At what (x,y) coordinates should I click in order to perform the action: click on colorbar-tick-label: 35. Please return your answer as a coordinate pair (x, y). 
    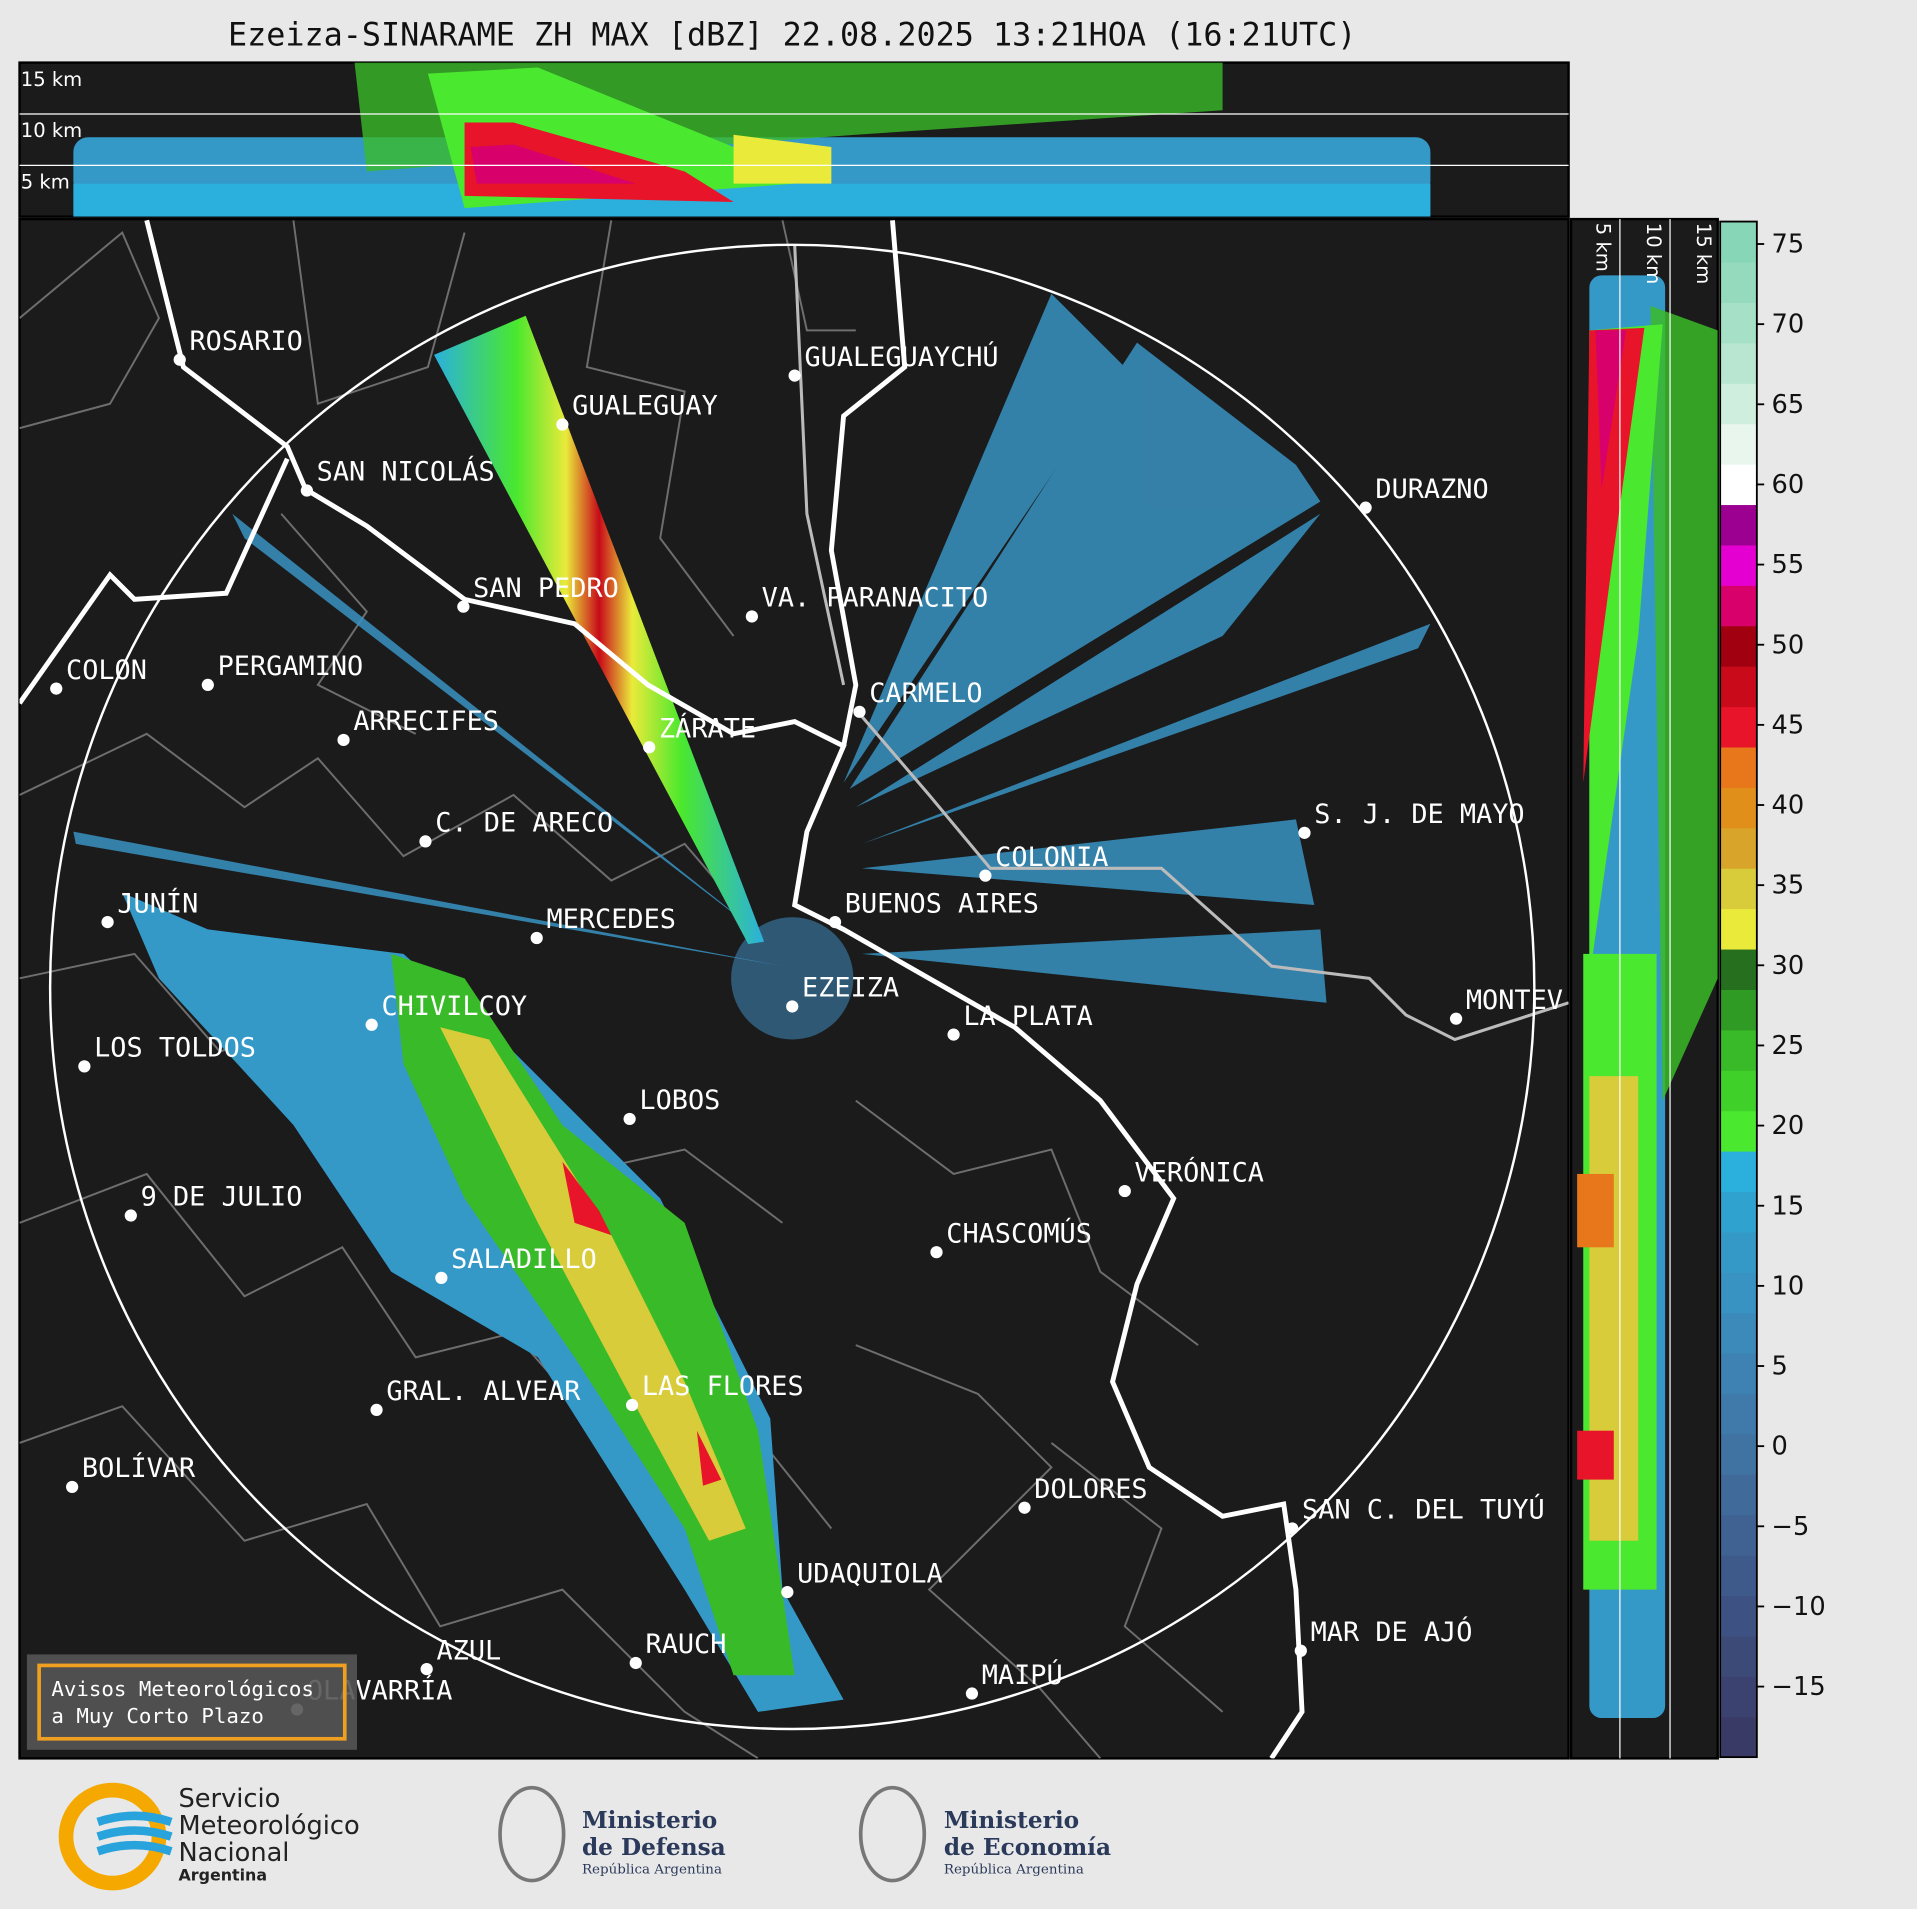
    Looking at the image, I should click on (1788, 886).